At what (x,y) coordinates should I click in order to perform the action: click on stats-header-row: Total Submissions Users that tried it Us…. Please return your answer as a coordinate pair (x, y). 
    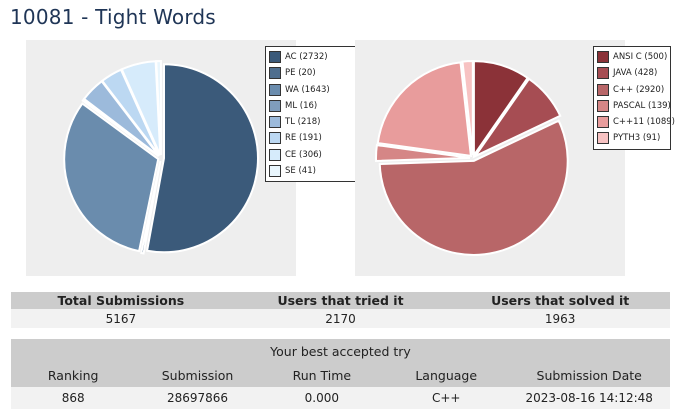
    Looking at the image, I should click on (340, 300).